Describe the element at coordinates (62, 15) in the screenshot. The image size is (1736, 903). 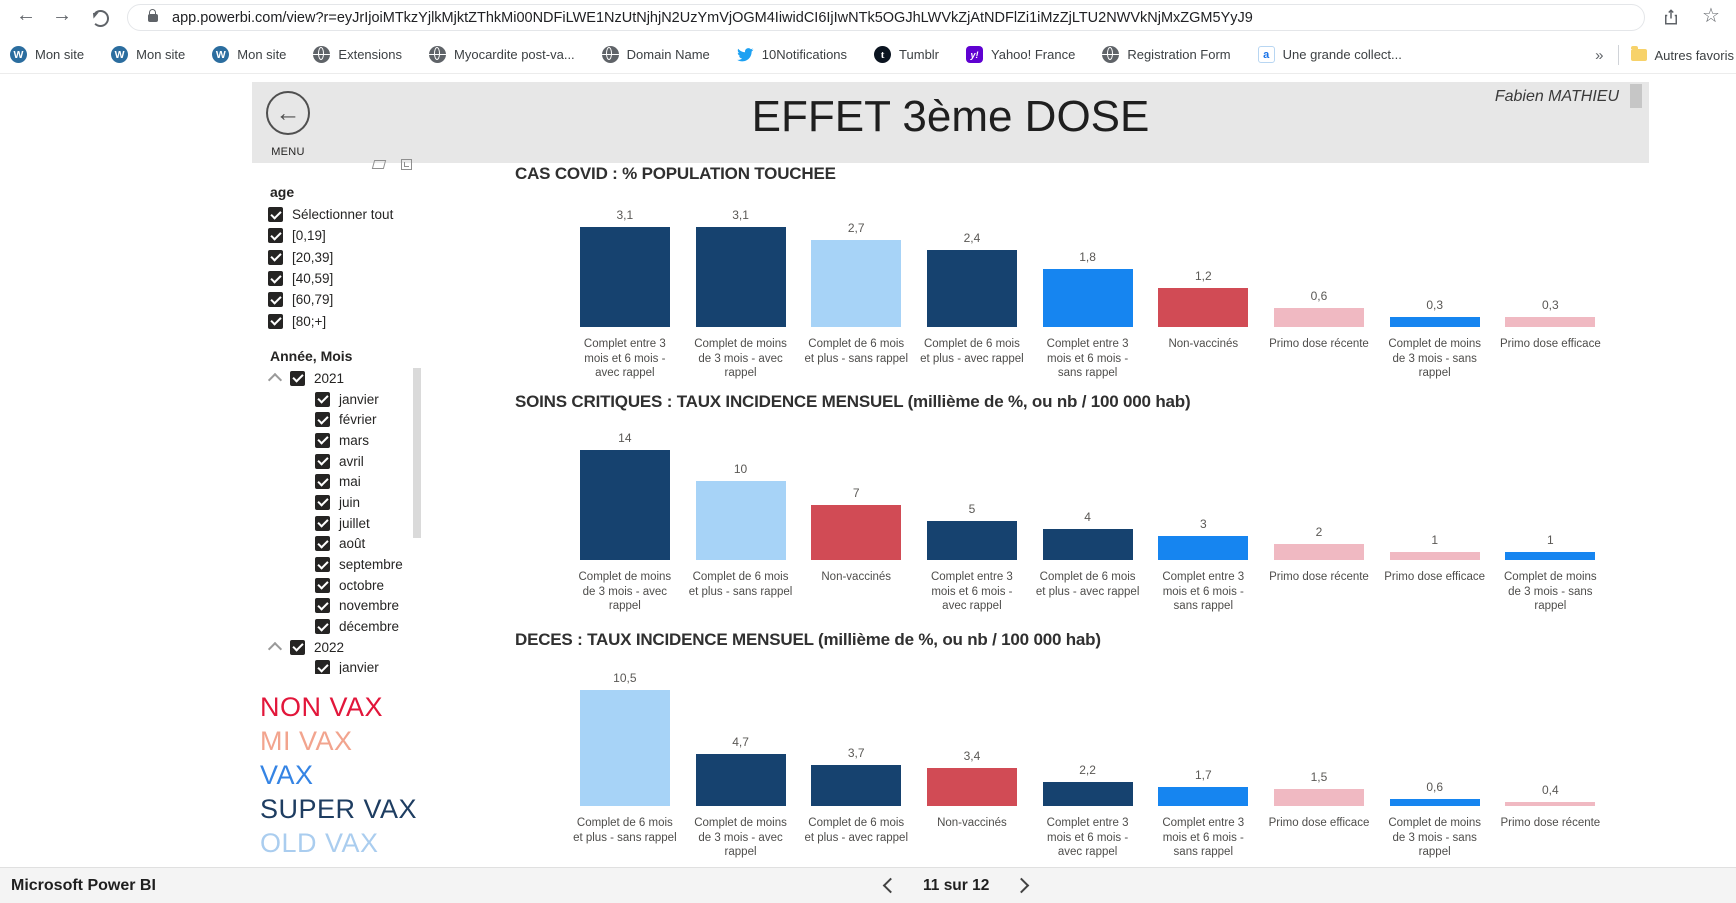
I see `forward-button: →` at that location.